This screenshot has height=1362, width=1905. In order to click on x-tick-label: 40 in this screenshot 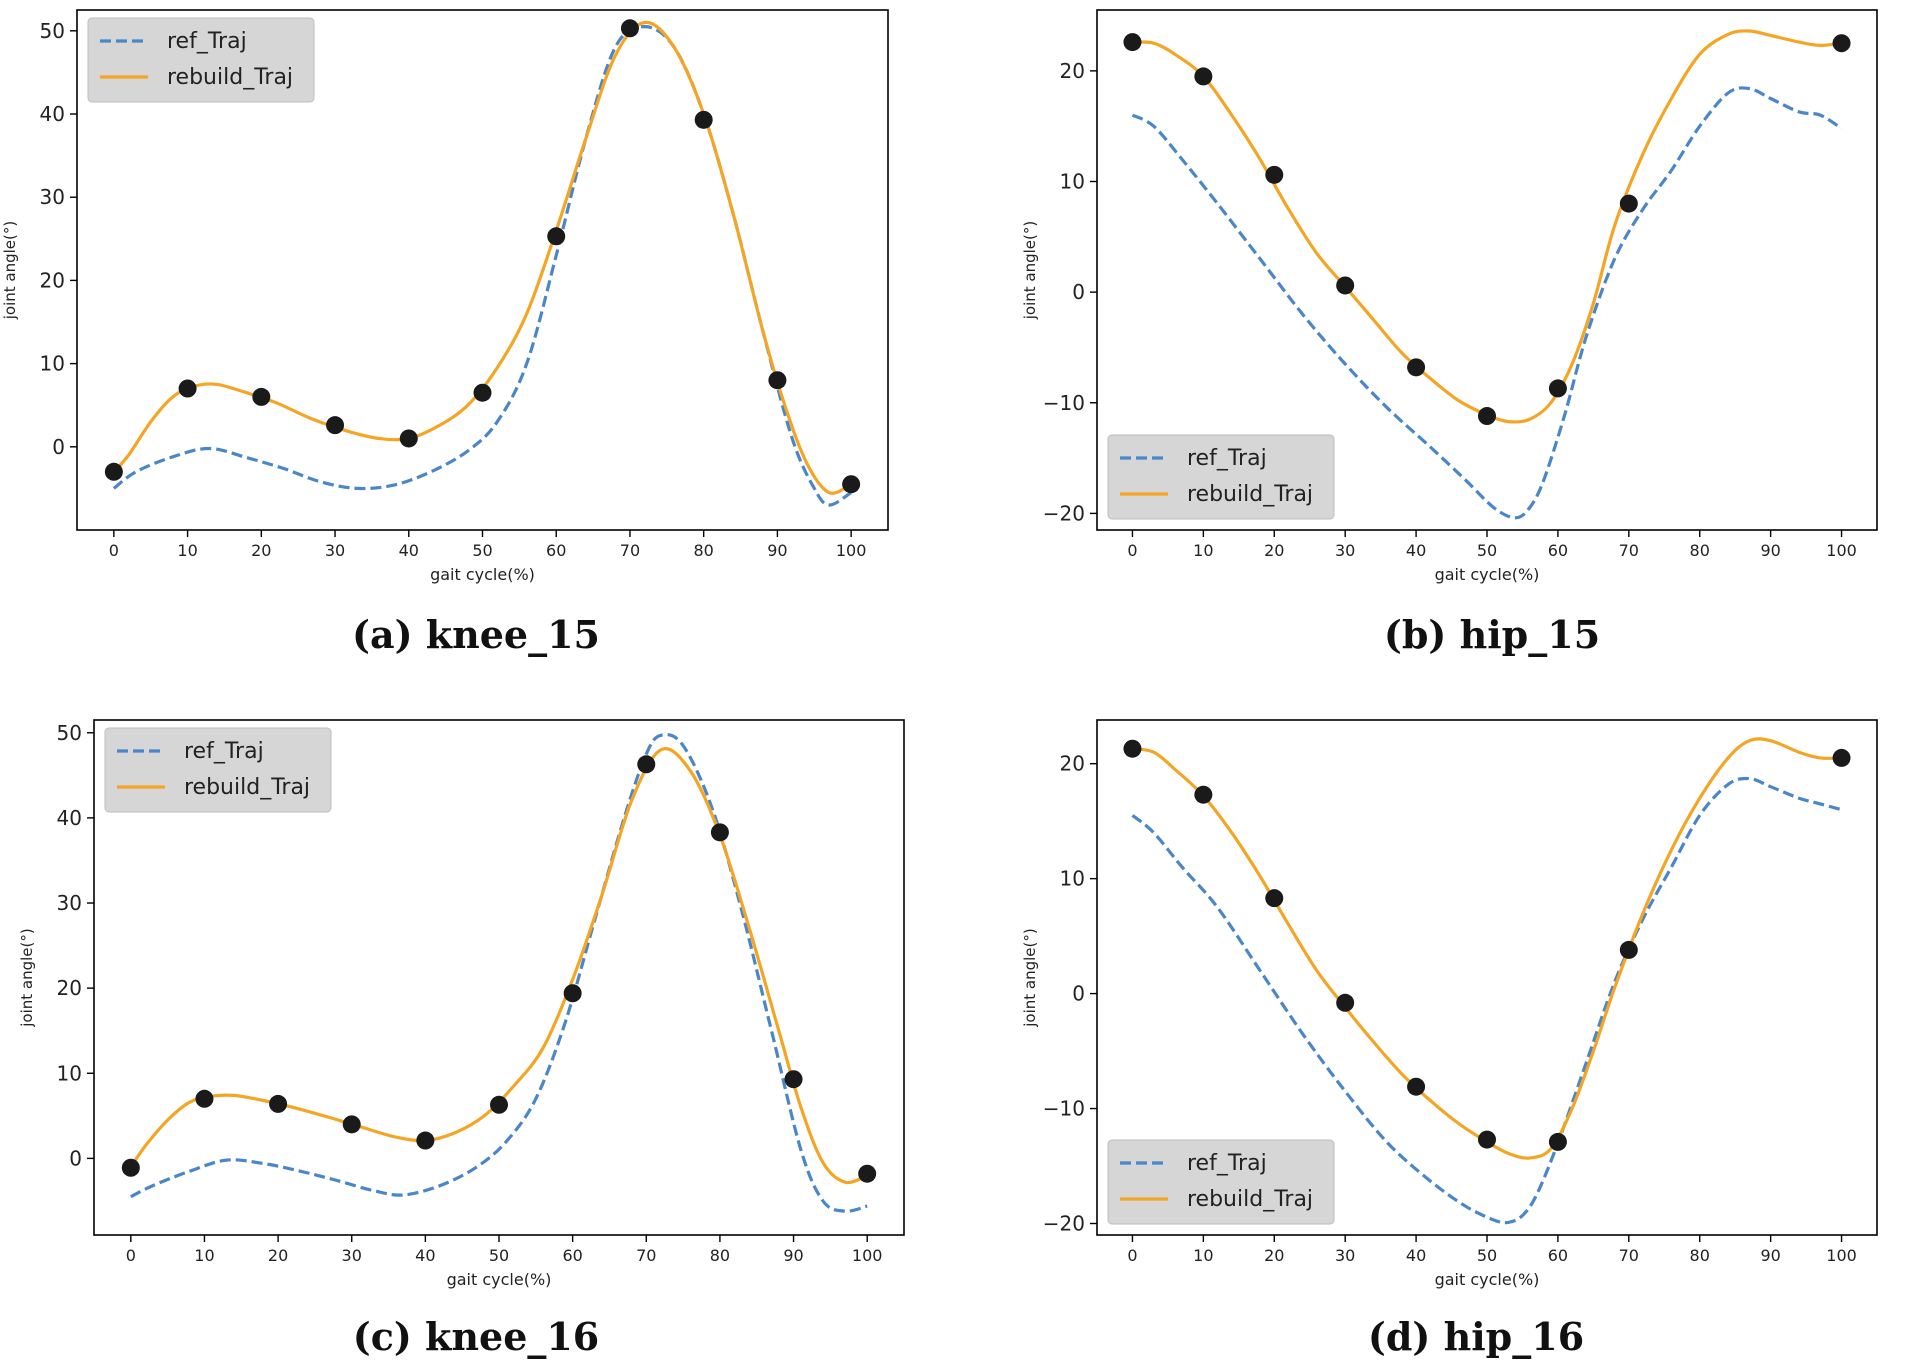, I will do `click(409, 550)`.